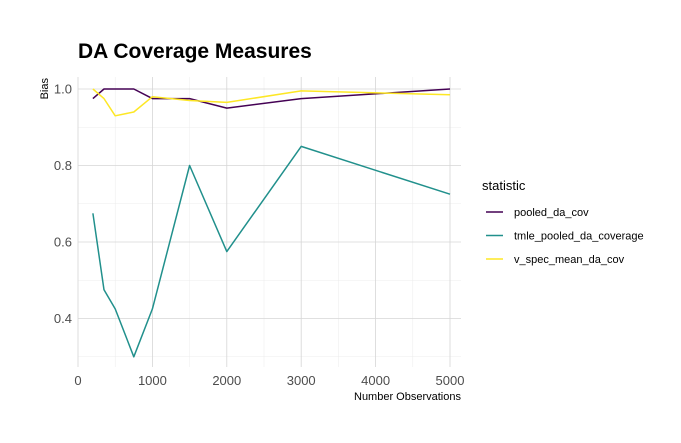 The height and width of the screenshot is (443, 681). I want to click on x-tick-labels: 0 1000 2000 3000 4000 5000, so click(269, 380).